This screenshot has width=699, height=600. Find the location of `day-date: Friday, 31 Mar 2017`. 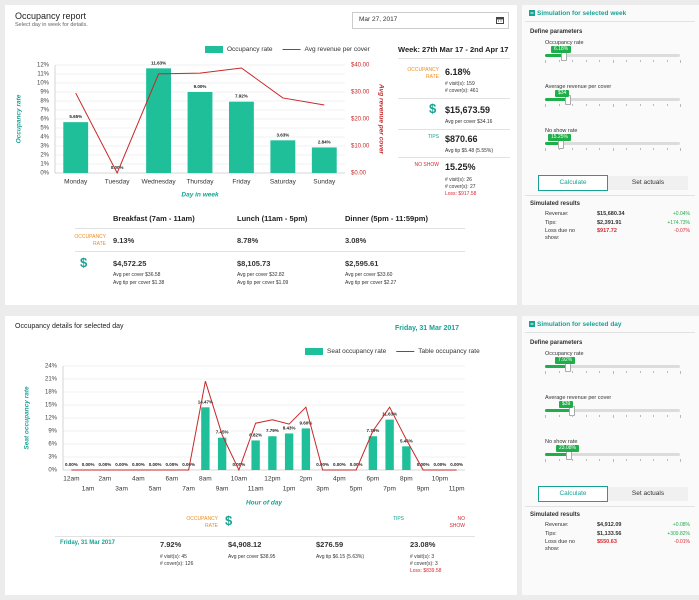

day-date: Friday, 31 Mar 2017 is located at coordinates (87, 543).